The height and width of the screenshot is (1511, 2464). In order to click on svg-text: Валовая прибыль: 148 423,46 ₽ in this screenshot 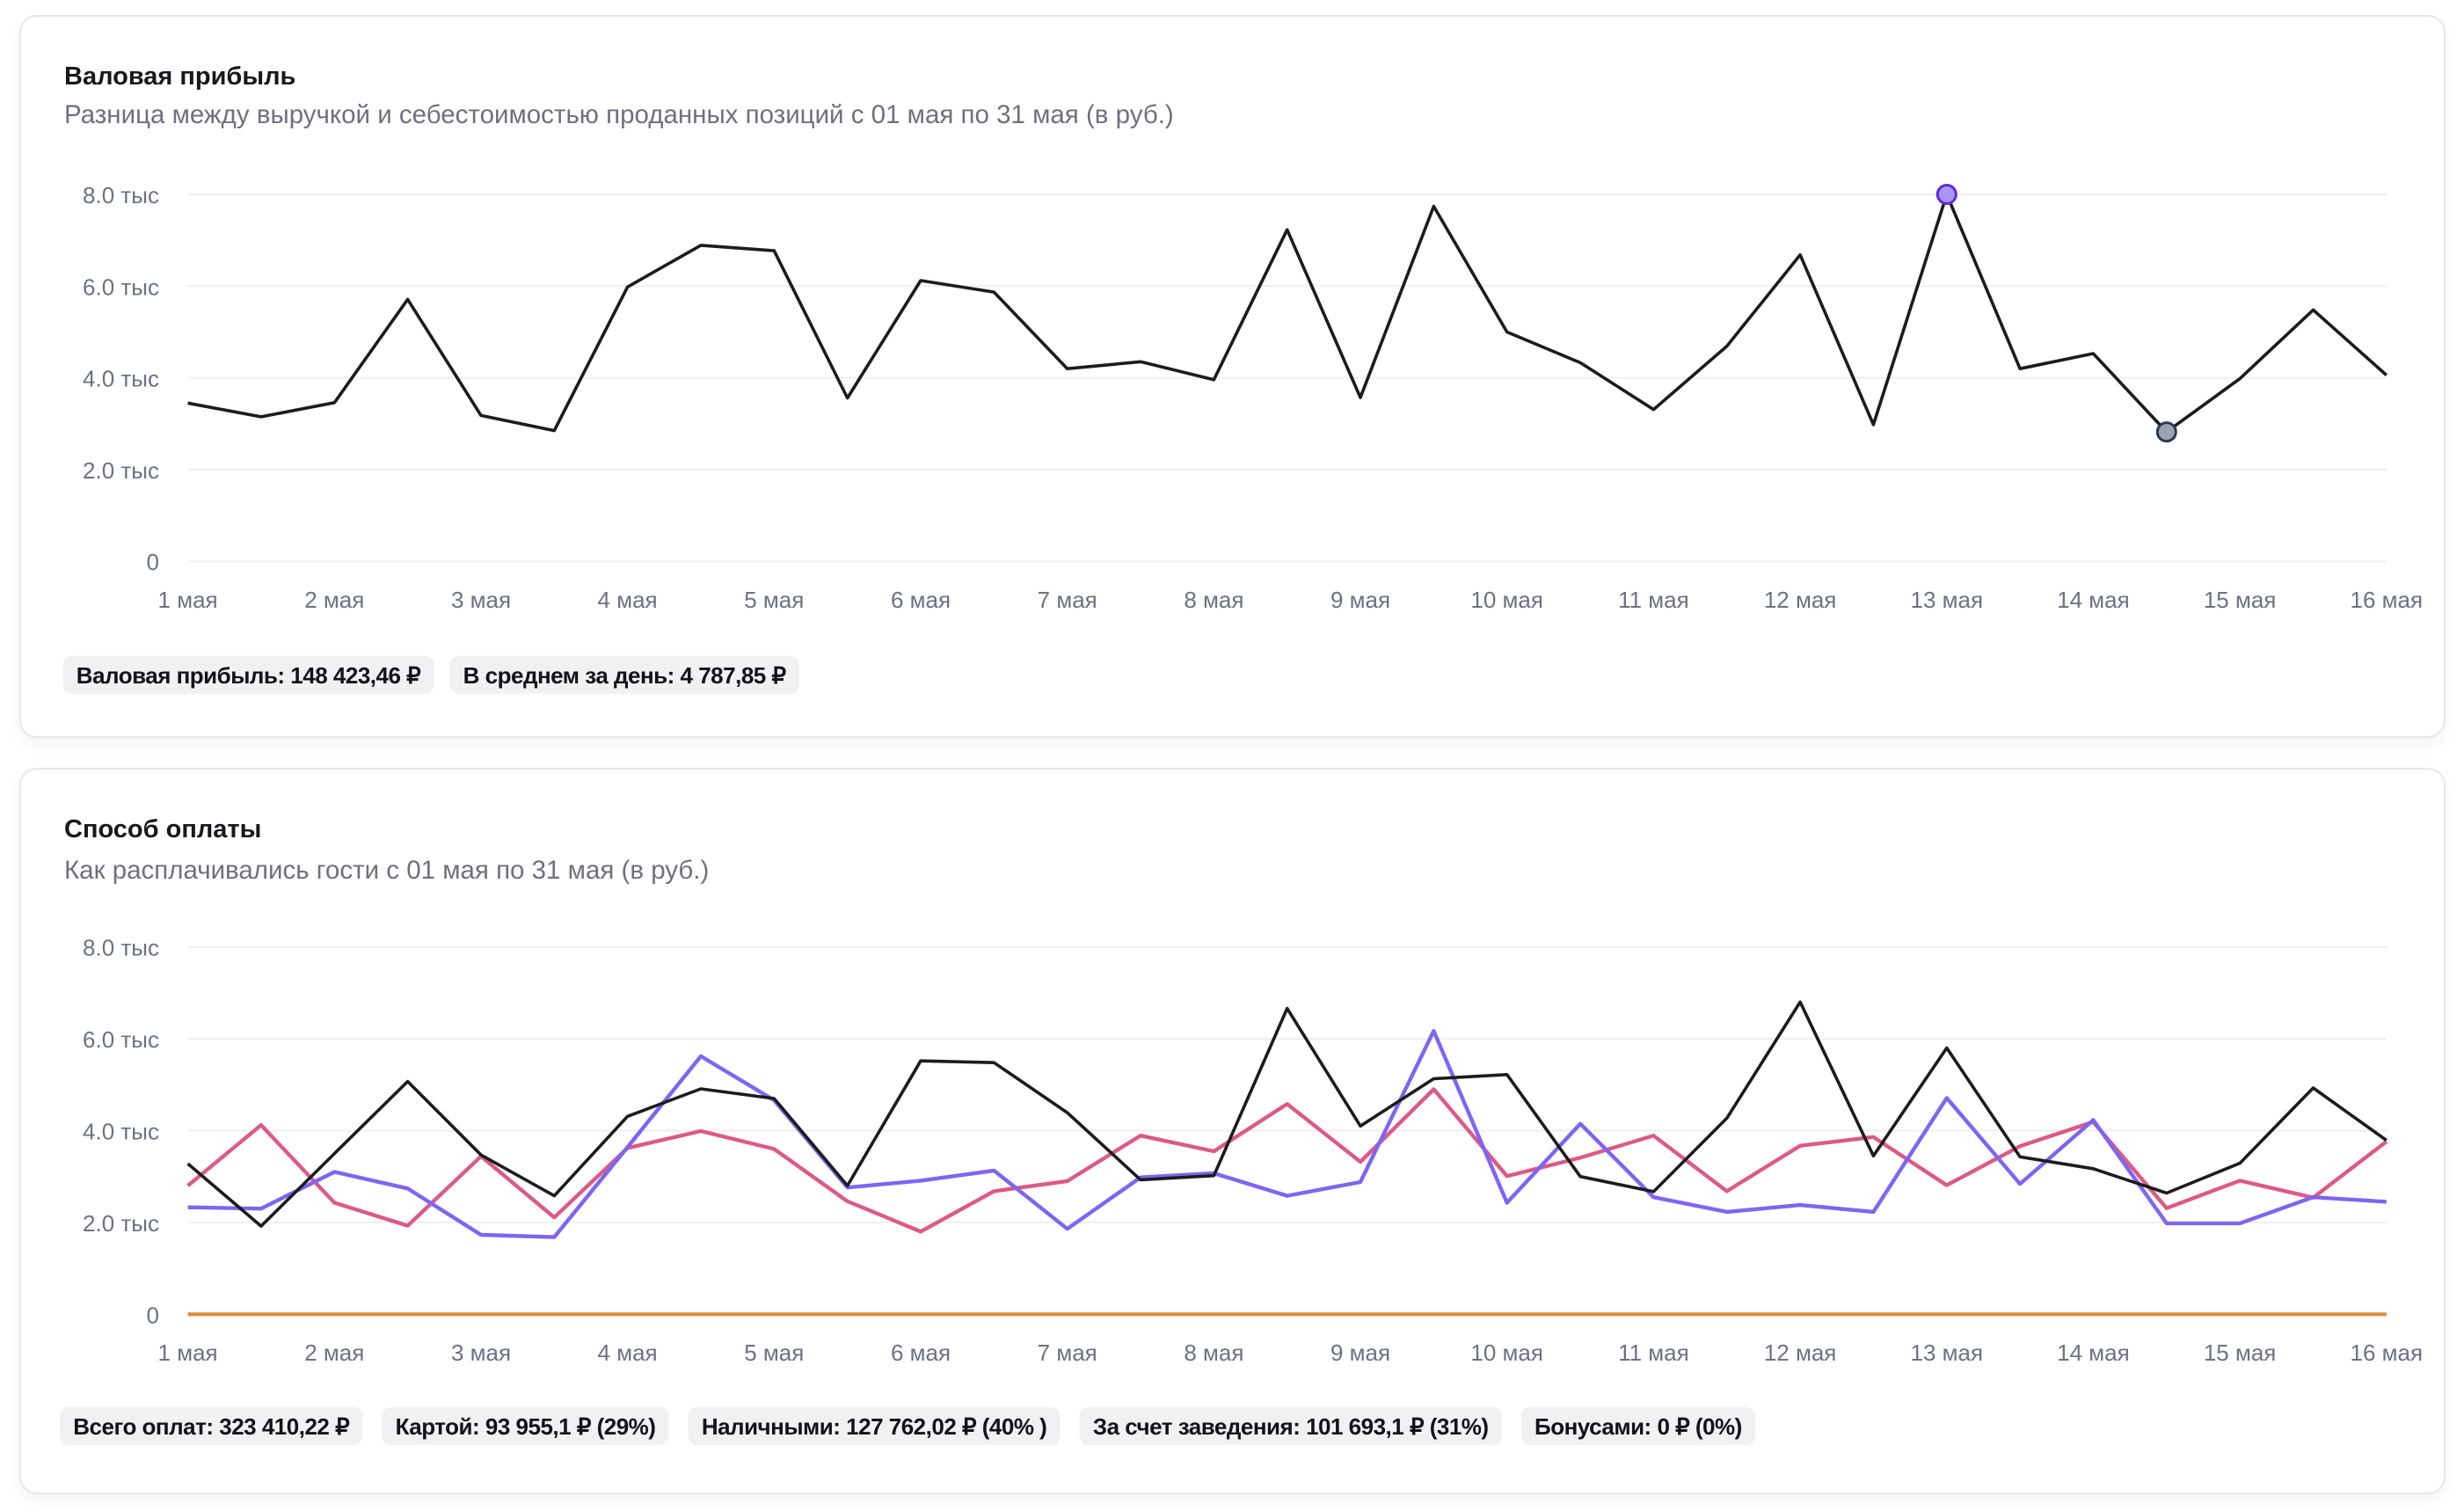, I will do `click(249, 675)`.